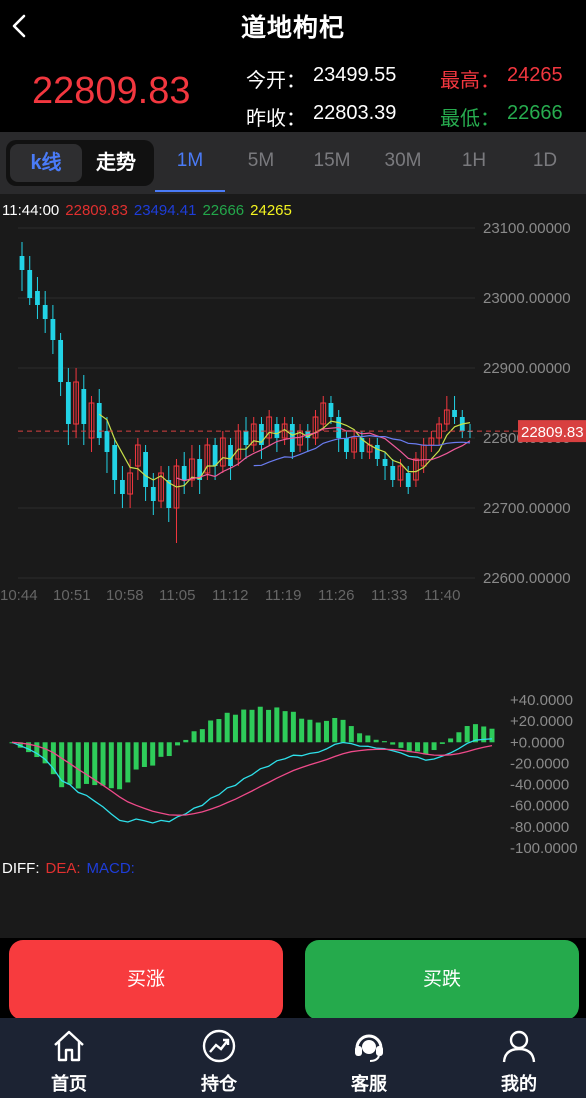  What do you see at coordinates (545, 160) in the screenshot?
I see `timeframe-1d: 1D` at bounding box center [545, 160].